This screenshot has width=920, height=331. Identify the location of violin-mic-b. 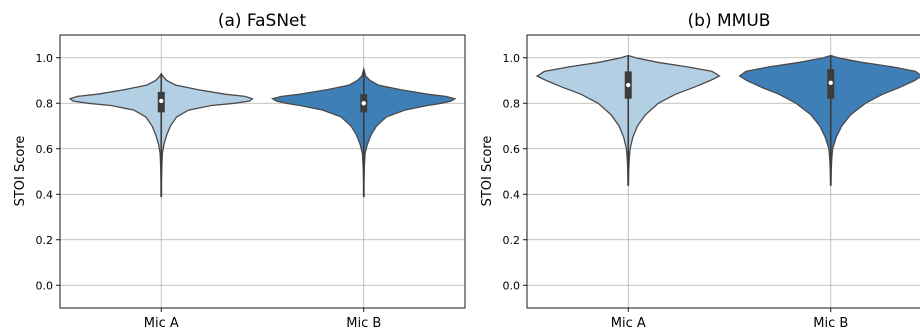
(829, 120).